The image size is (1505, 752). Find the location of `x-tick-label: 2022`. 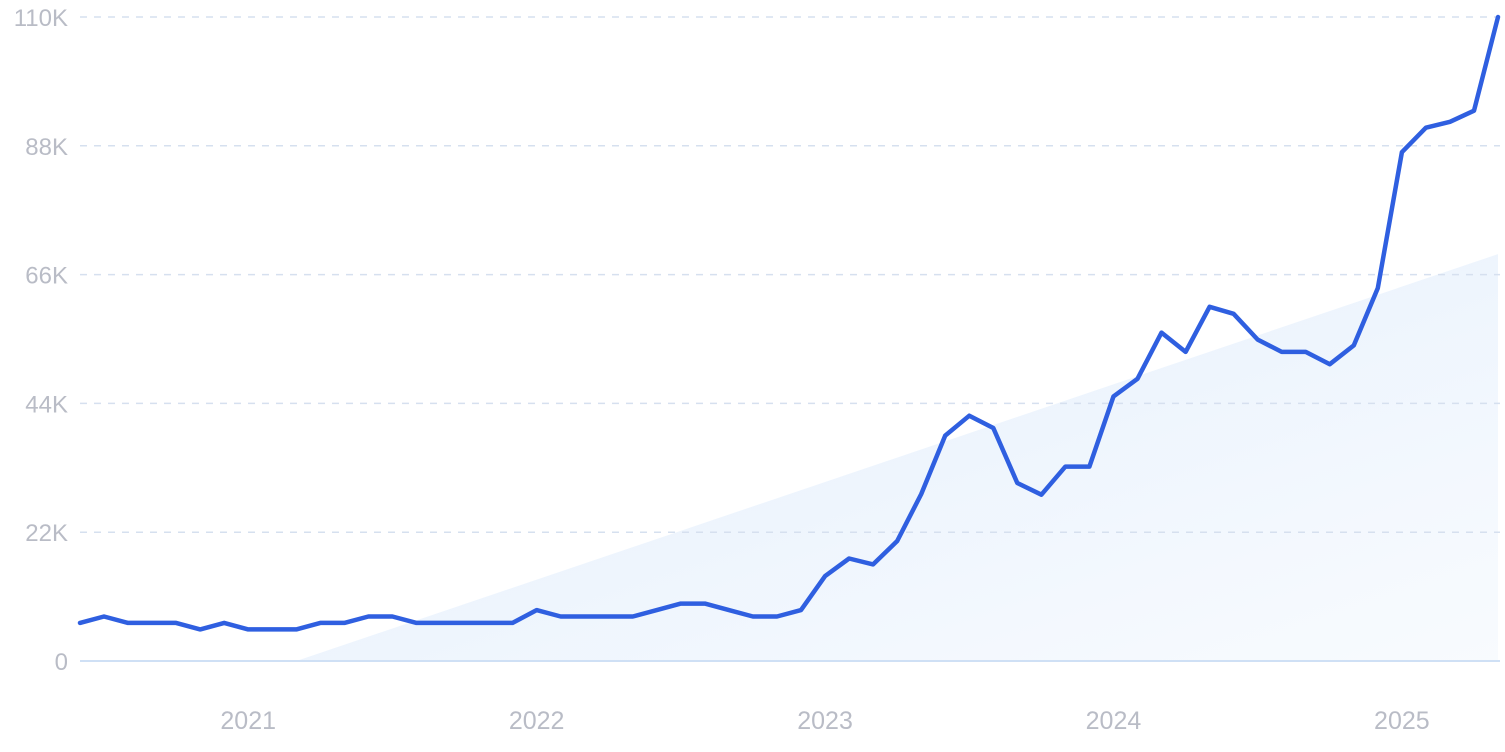

x-tick-label: 2022 is located at coordinates (537, 721).